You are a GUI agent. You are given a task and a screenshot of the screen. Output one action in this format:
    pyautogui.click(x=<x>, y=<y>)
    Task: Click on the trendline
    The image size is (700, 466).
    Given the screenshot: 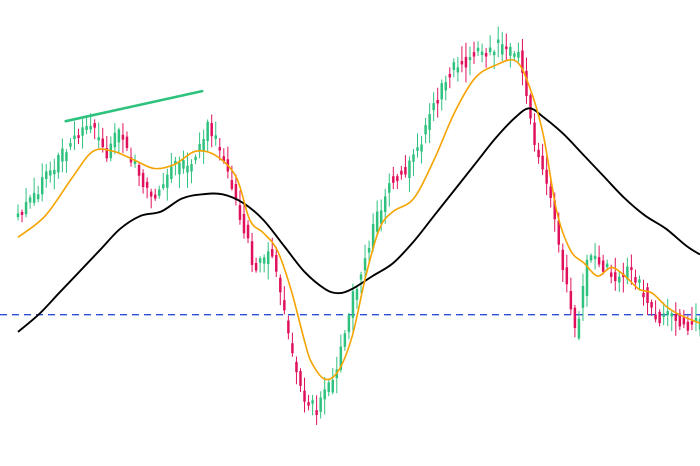 What is the action you would take?
    pyautogui.click(x=134, y=106)
    